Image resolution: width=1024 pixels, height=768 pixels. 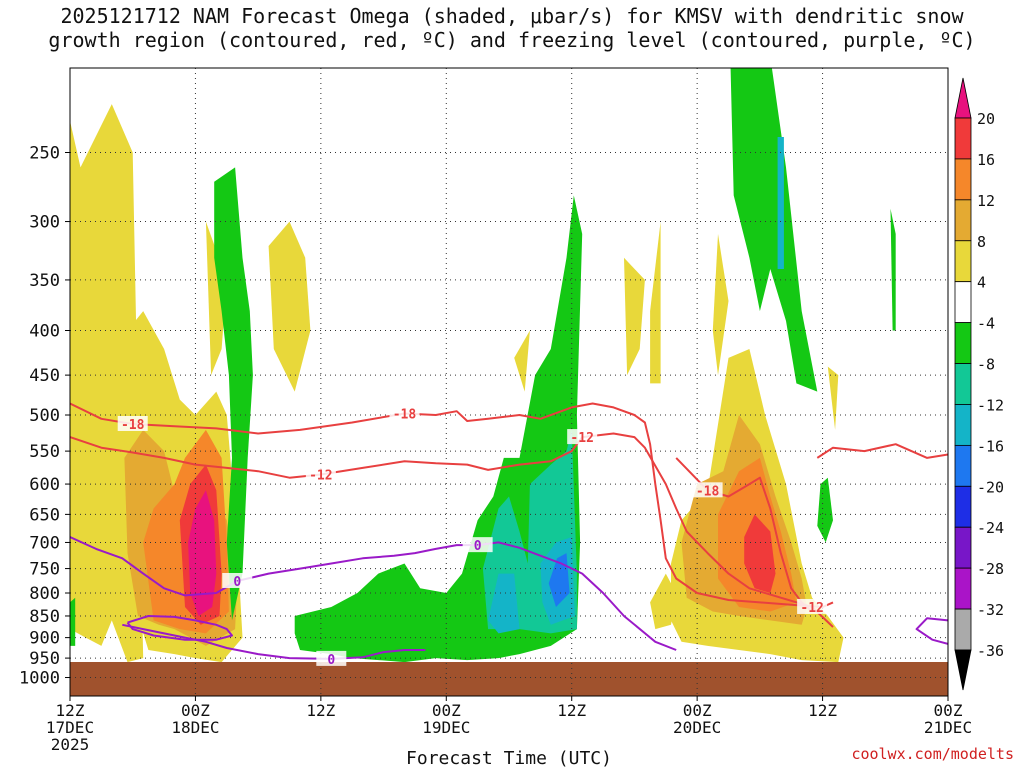 What do you see at coordinates (990, 569) in the screenshot?
I see `colorbar-label-11: -28` at bounding box center [990, 569].